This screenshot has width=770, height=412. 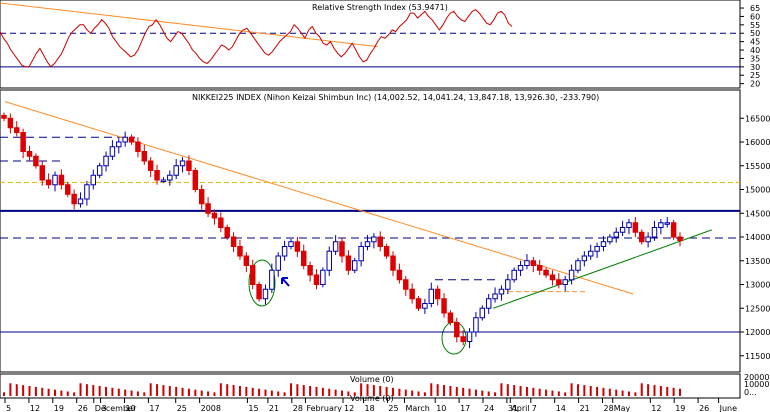 What do you see at coordinates (513, 408) in the screenshot?
I see `x-axis-label: 31` at bounding box center [513, 408].